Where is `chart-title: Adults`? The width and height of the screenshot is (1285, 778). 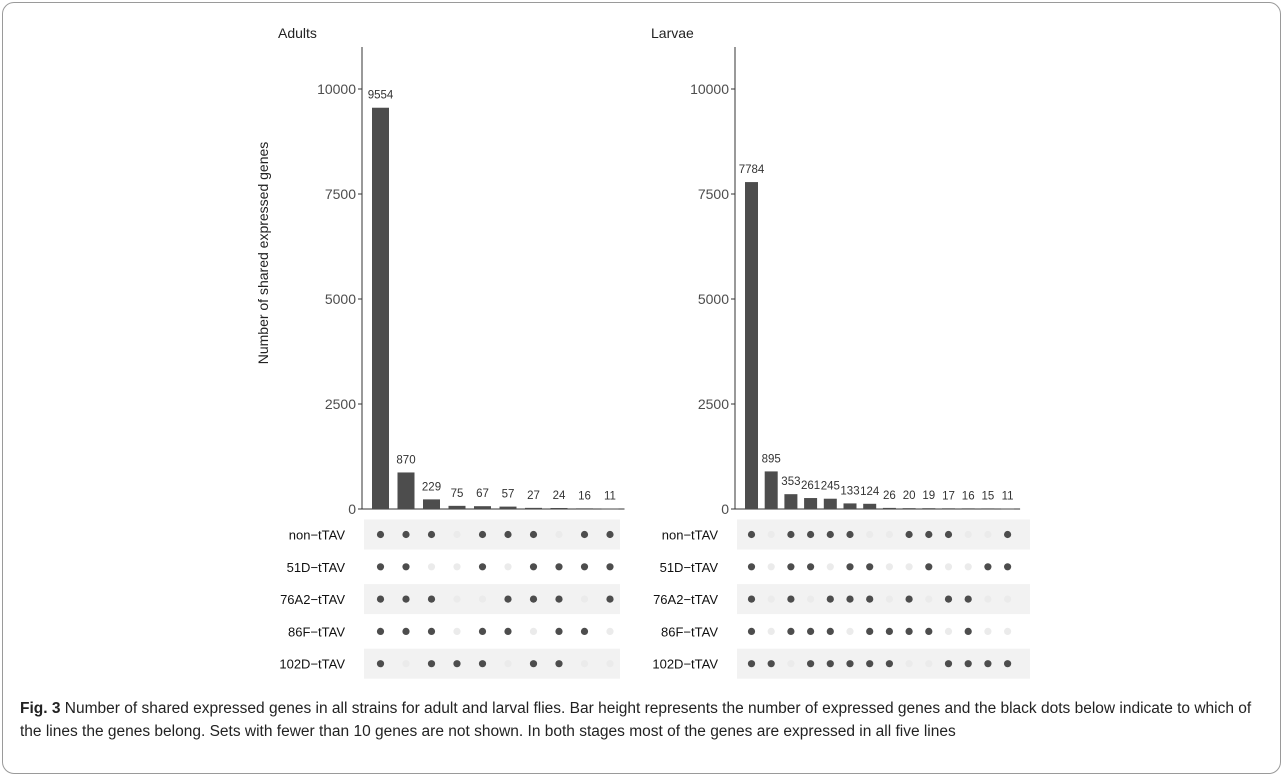
chart-title: Adults is located at coordinates (297, 33).